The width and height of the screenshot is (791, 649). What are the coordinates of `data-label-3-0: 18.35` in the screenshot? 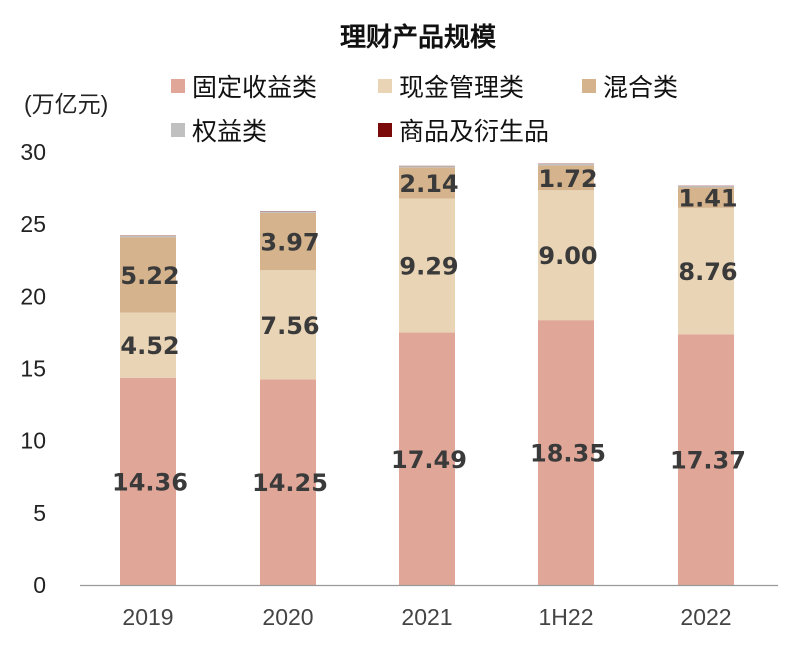 It's located at (568, 454).